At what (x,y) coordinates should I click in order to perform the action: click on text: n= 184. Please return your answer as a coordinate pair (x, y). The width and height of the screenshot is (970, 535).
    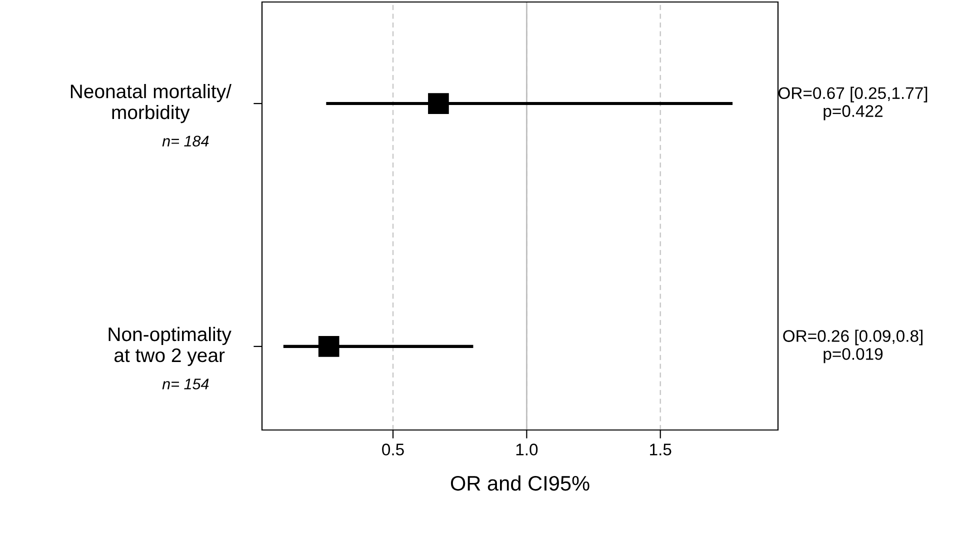
    Looking at the image, I should click on (185, 141).